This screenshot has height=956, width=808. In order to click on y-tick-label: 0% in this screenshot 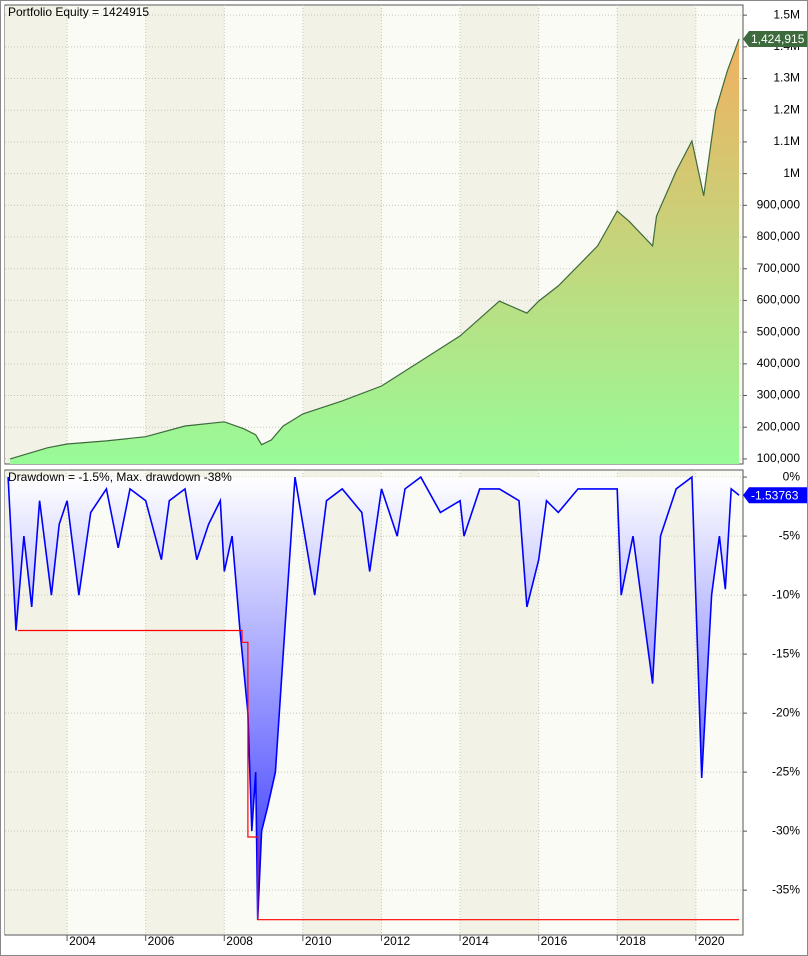, I will do `click(792, 476)`.